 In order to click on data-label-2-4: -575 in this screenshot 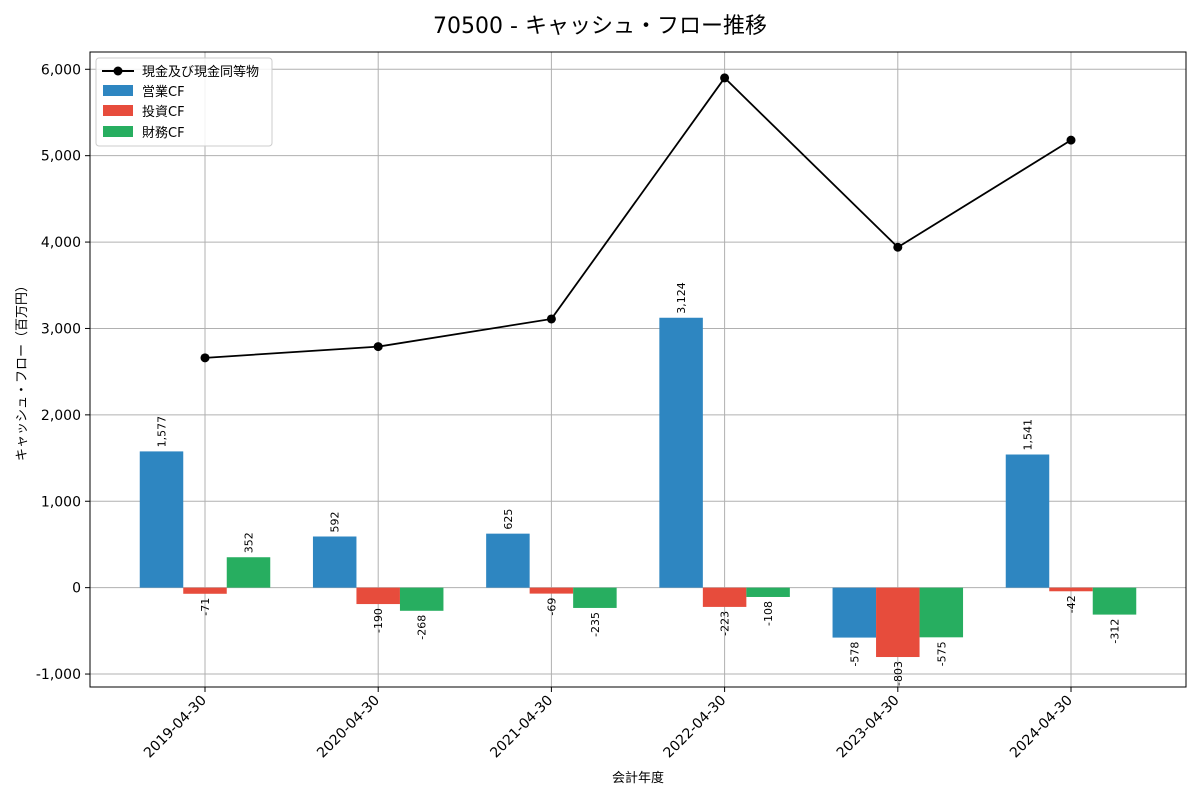, I will do `click(941, 653)`.